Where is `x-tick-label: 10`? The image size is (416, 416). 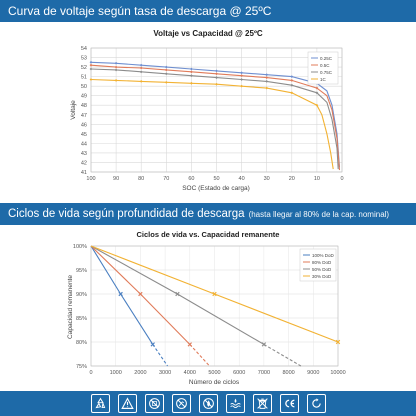
x-tick-label: 10 is located at coordinates (317, 179).